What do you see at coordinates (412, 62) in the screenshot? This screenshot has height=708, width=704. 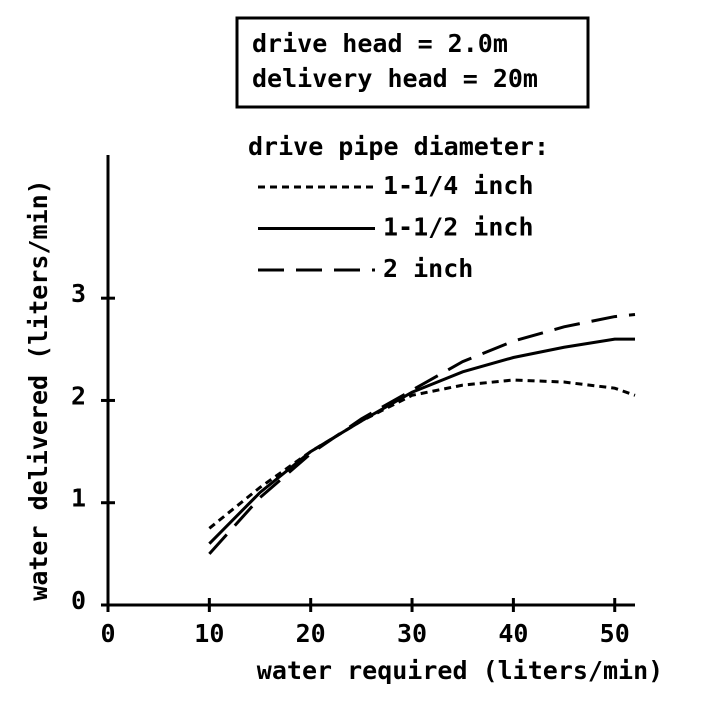 I see `annotation-box` at bounding box center [412, 62].